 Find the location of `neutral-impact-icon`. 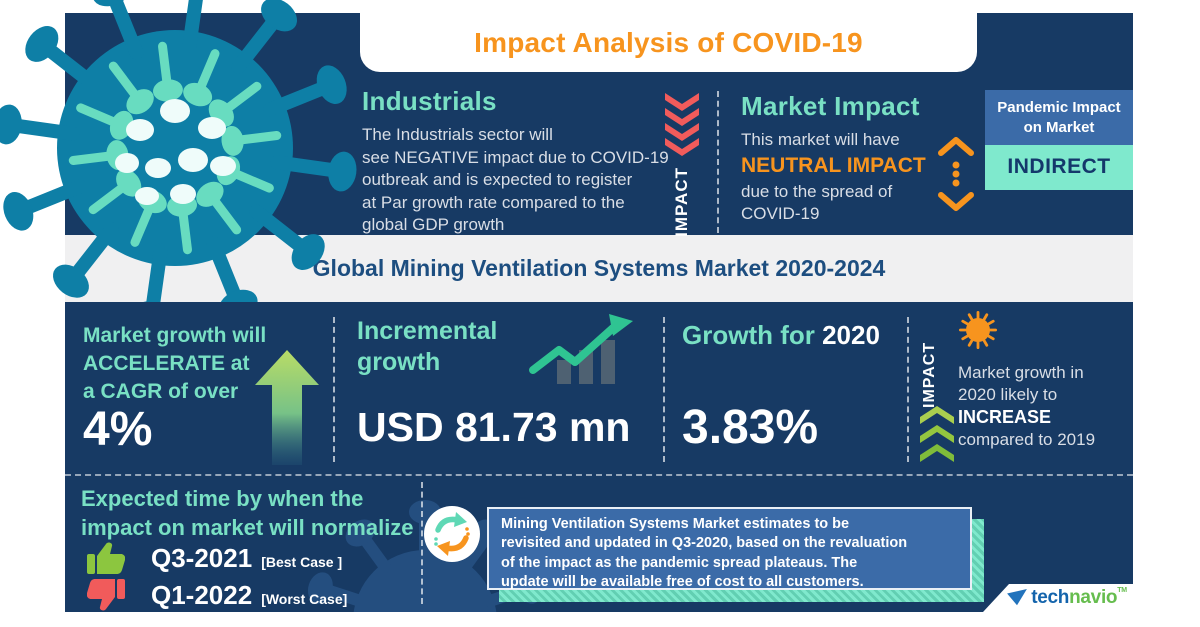

neutral-impact-icon is located at coordinates (956, 176).